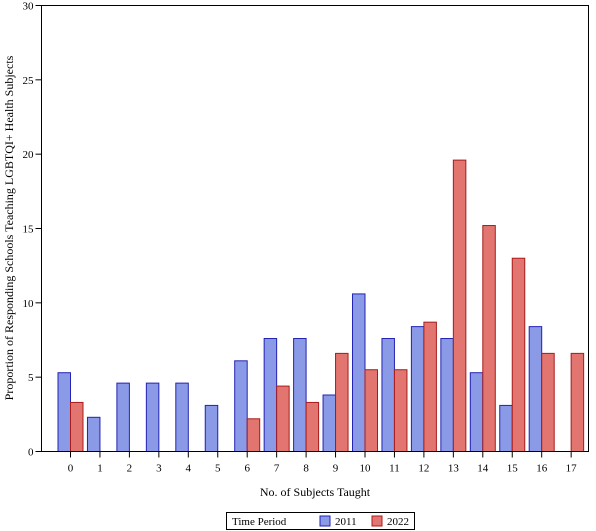 The height and width of the screenshot is (531, 596). I want to click on legend-swatch-2022, so click(377, 521).